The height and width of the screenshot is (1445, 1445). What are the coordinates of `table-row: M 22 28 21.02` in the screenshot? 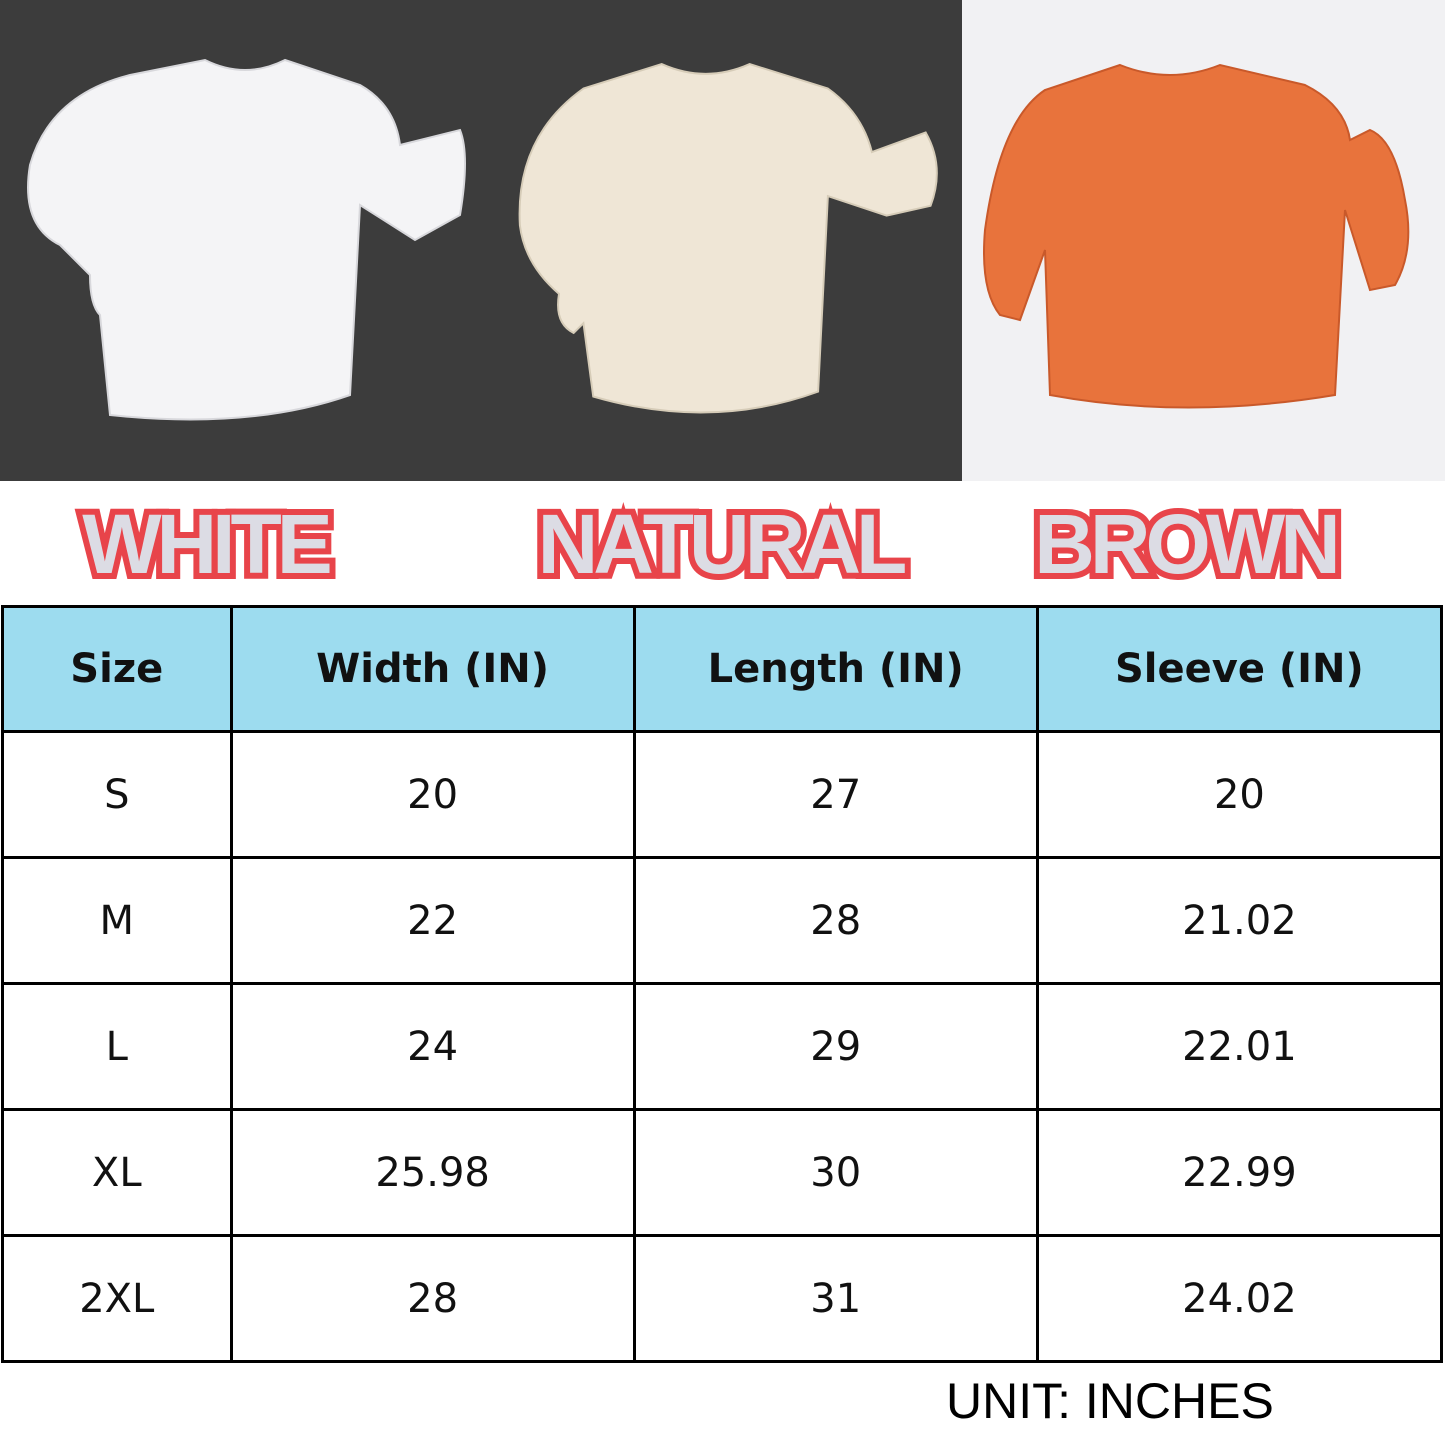 It's located at (722, 920).